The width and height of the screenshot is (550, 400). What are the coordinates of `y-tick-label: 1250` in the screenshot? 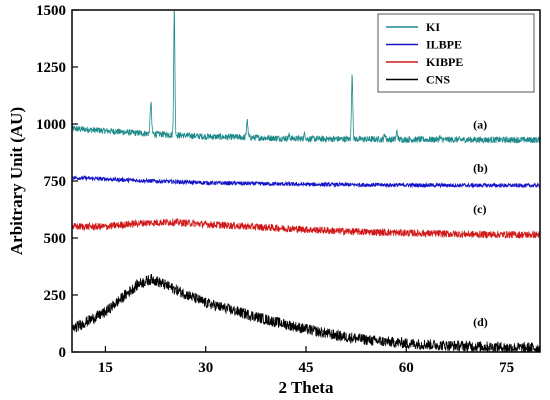 It's located at (51, 68).